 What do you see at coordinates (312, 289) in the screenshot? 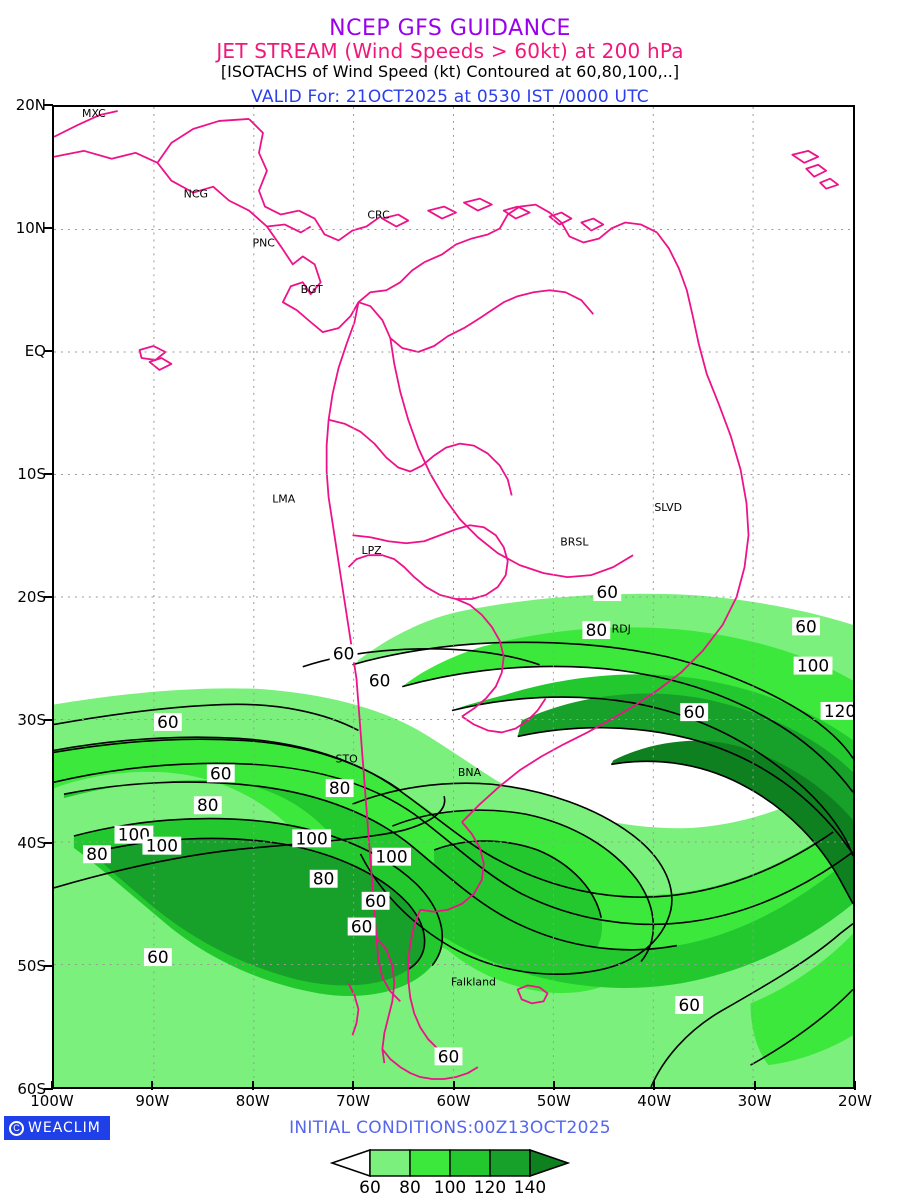
I see `city-label-bgt: BGT` at bounding box center [312, 289].